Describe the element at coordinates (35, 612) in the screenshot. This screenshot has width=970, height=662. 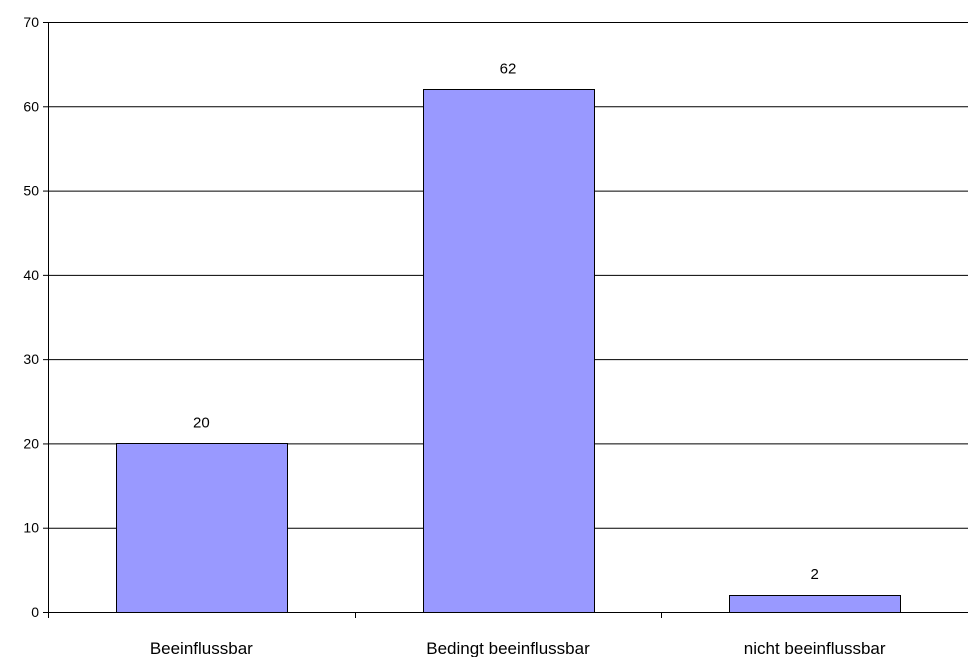
I see `y-tick-label: 0` at that location.